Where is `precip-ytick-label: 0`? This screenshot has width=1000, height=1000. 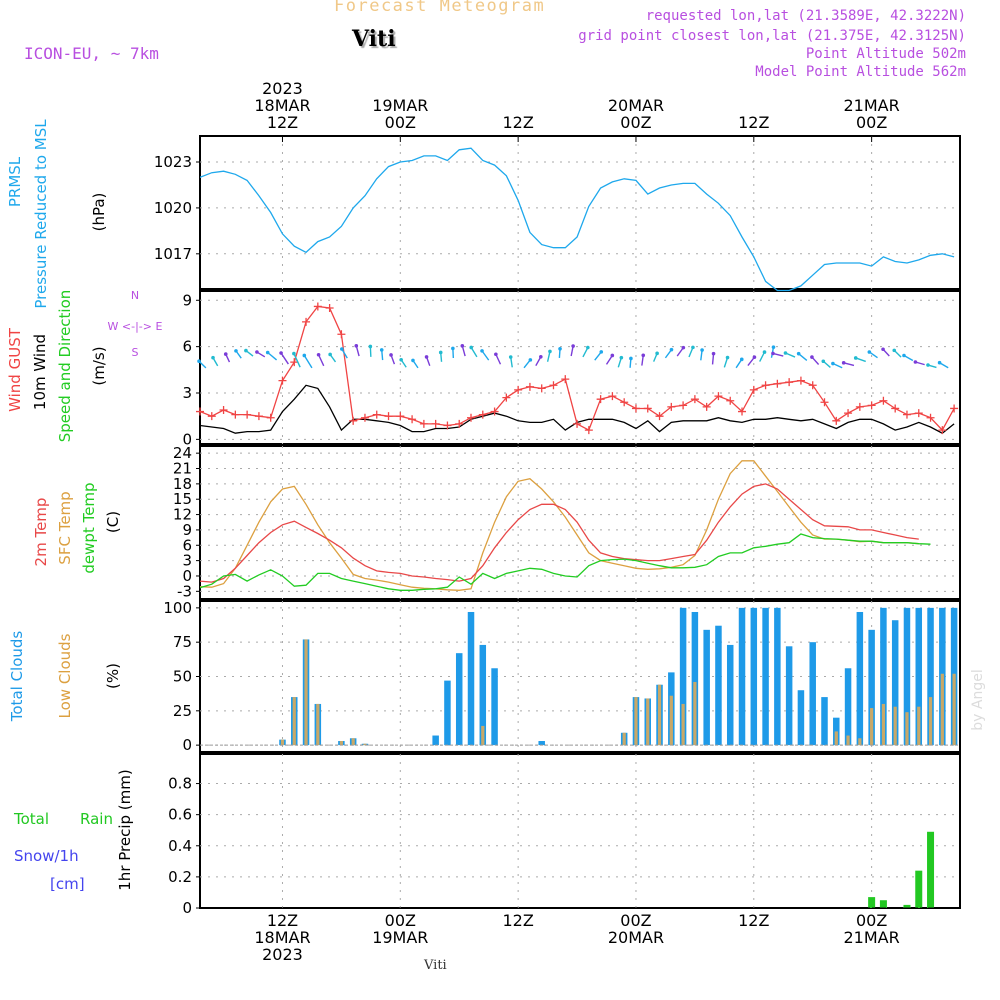 precip-ytick-label: 0 is located at coordinates (187, 908).